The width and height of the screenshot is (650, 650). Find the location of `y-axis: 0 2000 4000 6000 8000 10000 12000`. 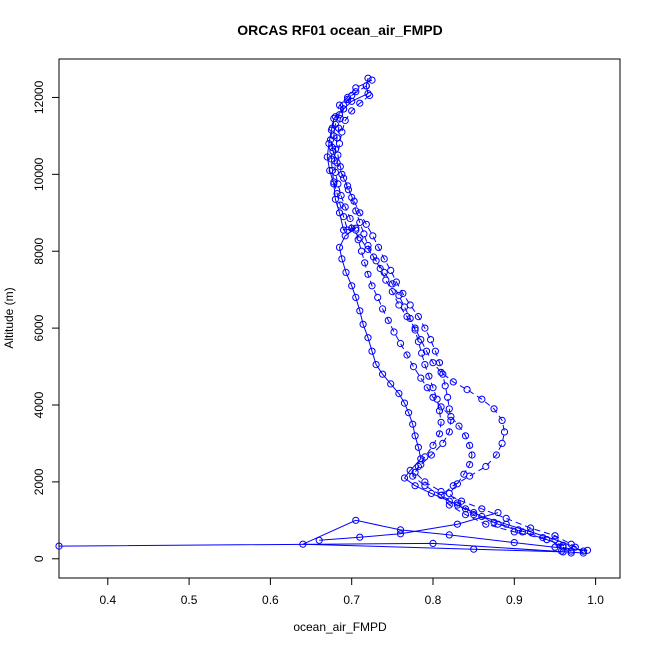

y-axis: 0 2000 4000 6000 8000 10000 12000 is located at coordinates (45, 321).